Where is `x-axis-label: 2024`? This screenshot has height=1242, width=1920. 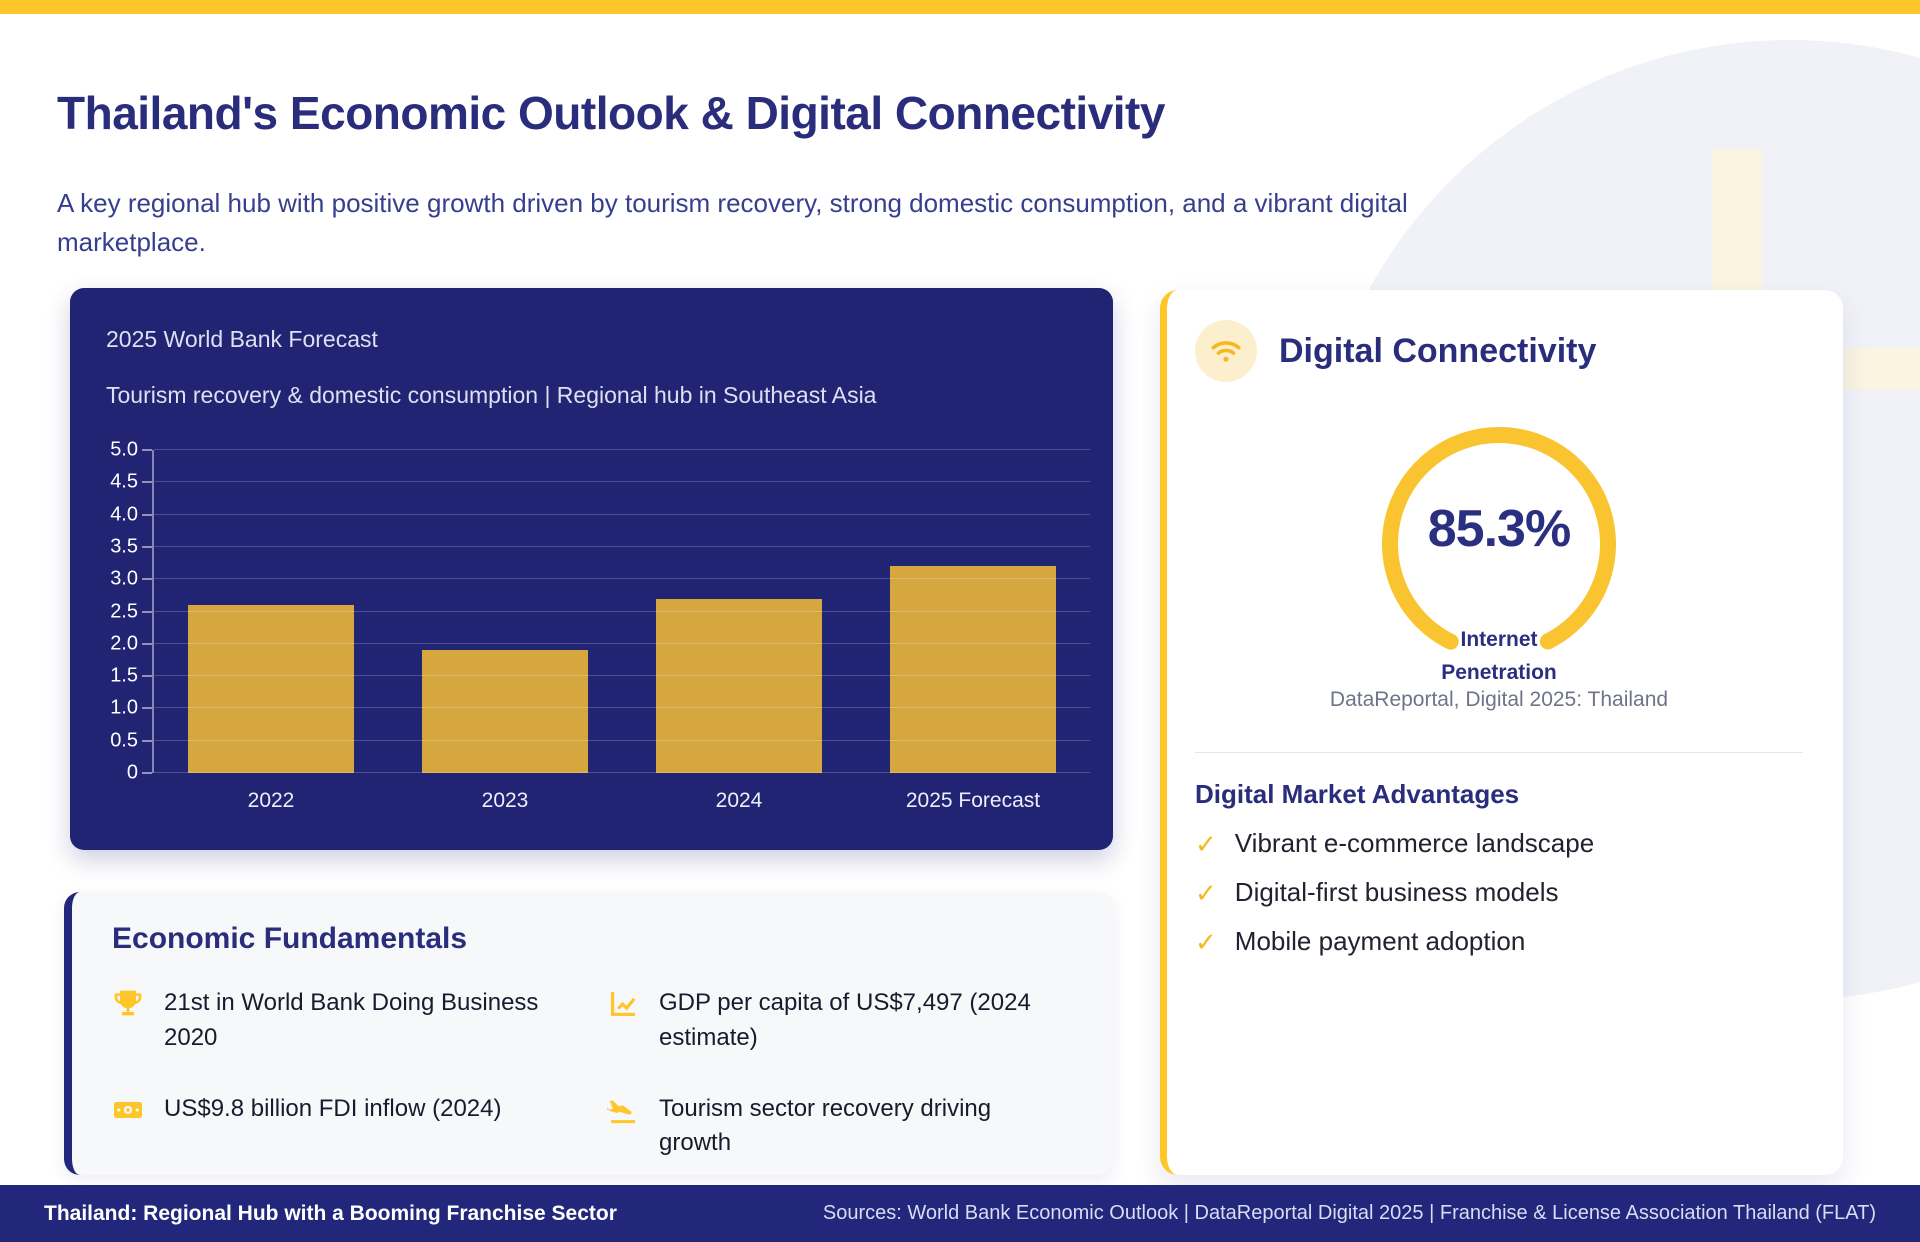
x-axis-label: 2024 is located at coordinates (739, 800).